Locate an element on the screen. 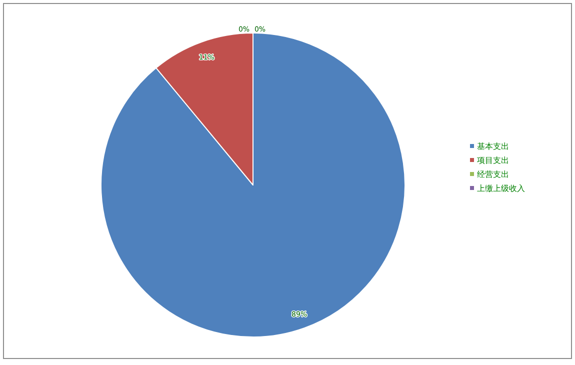  legend-label: 经营支出 is located at coordinates (493, 174).